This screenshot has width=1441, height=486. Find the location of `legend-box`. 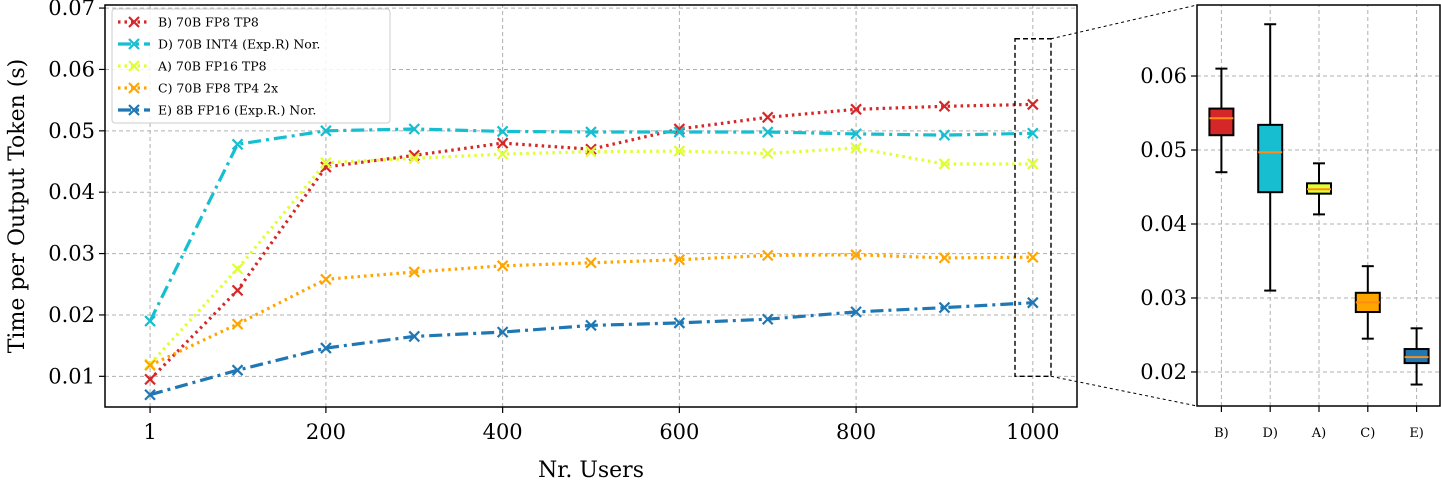

legend-box is located at coordinates (251, 66).